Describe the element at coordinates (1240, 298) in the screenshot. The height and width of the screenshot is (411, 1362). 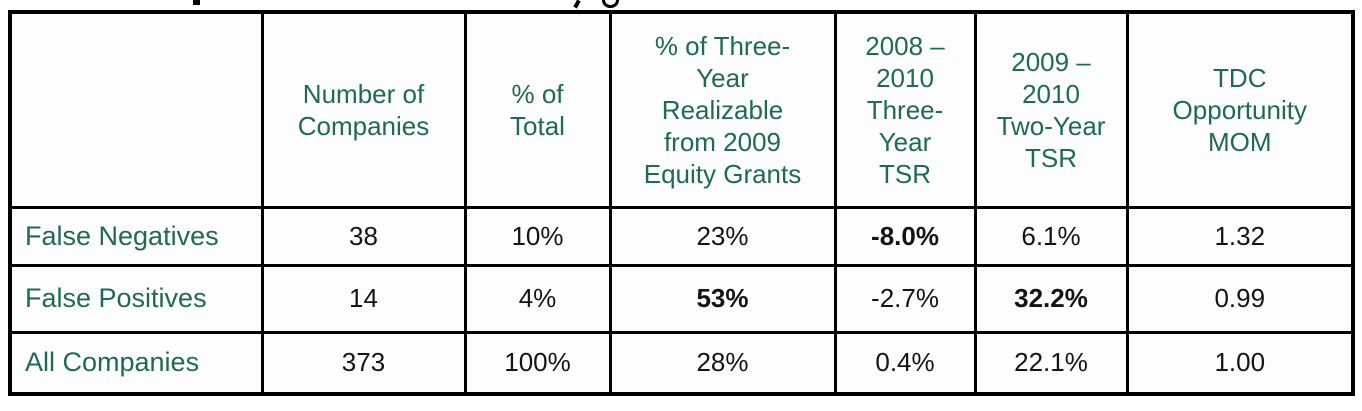
I see `cell-false-positives-tdc-mom: 0.99` at that location.